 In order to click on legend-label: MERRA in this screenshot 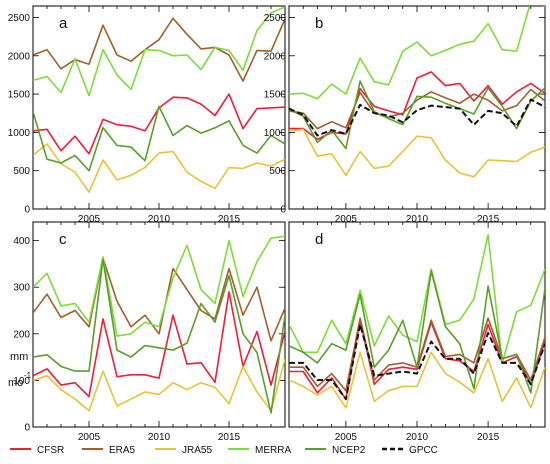, I will do `click(273, 450)`.